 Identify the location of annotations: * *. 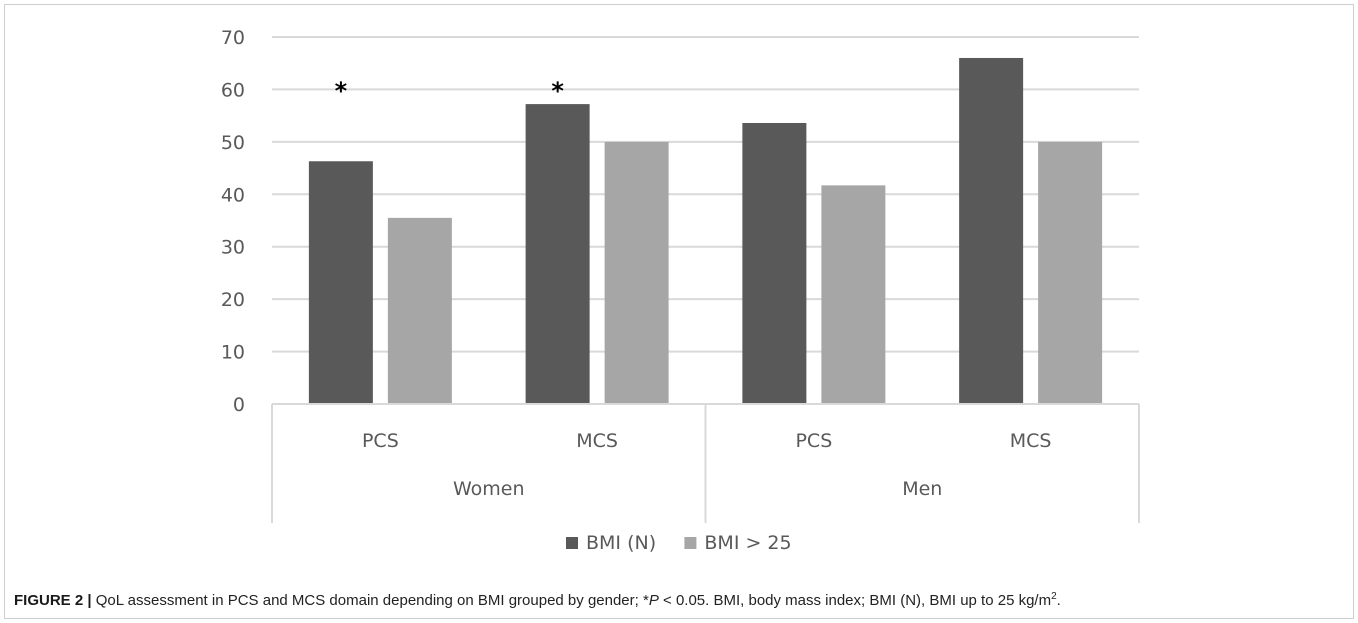
(450, 91).